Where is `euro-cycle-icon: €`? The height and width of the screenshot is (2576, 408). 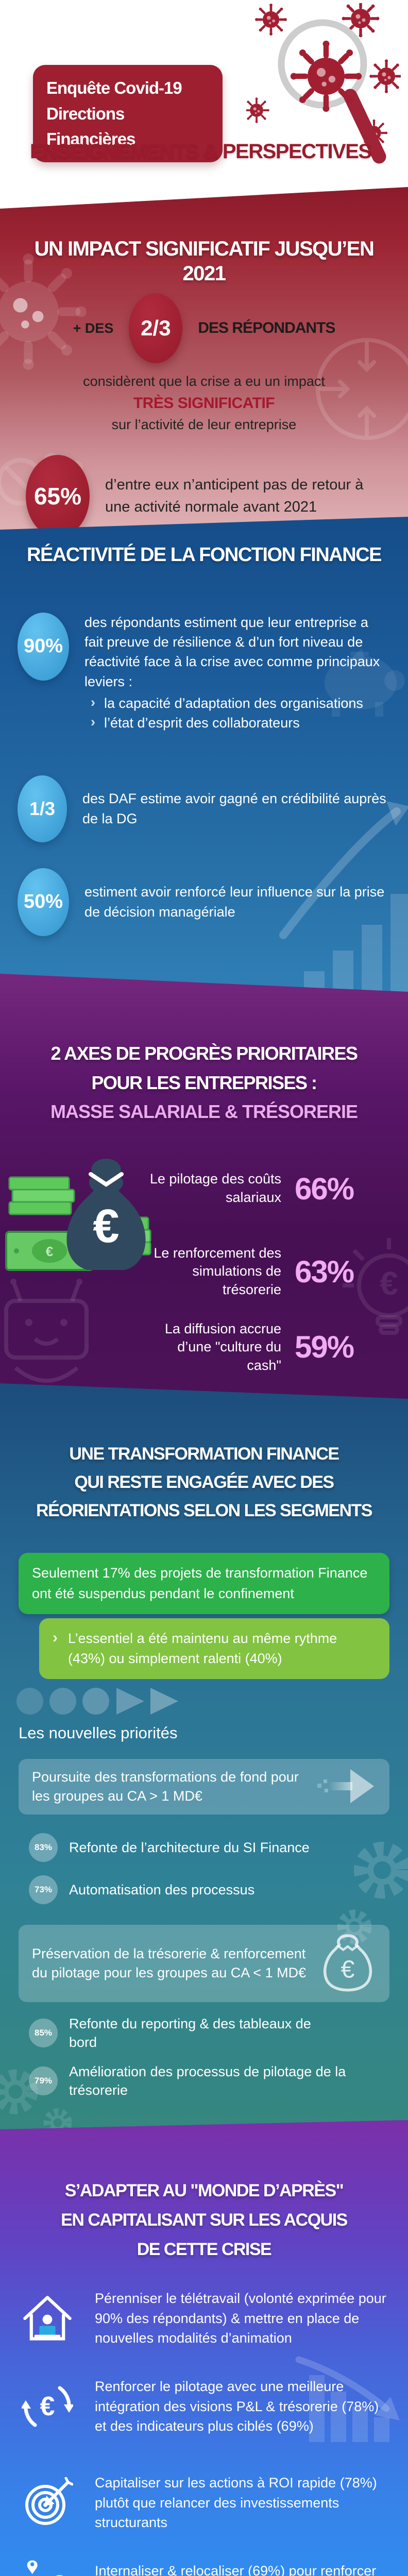 euro-cycle-icon: € is located at coordinates (47, 2406).